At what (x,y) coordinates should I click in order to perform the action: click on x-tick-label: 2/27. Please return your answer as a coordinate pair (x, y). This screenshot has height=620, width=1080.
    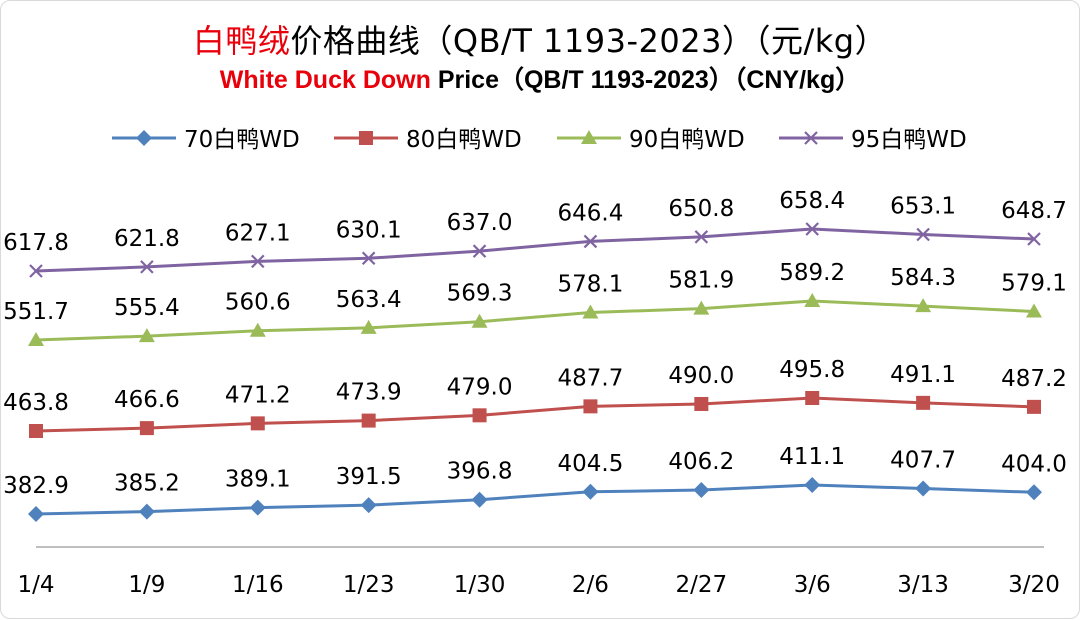
    Looking at the image, I should click on (702, 585).